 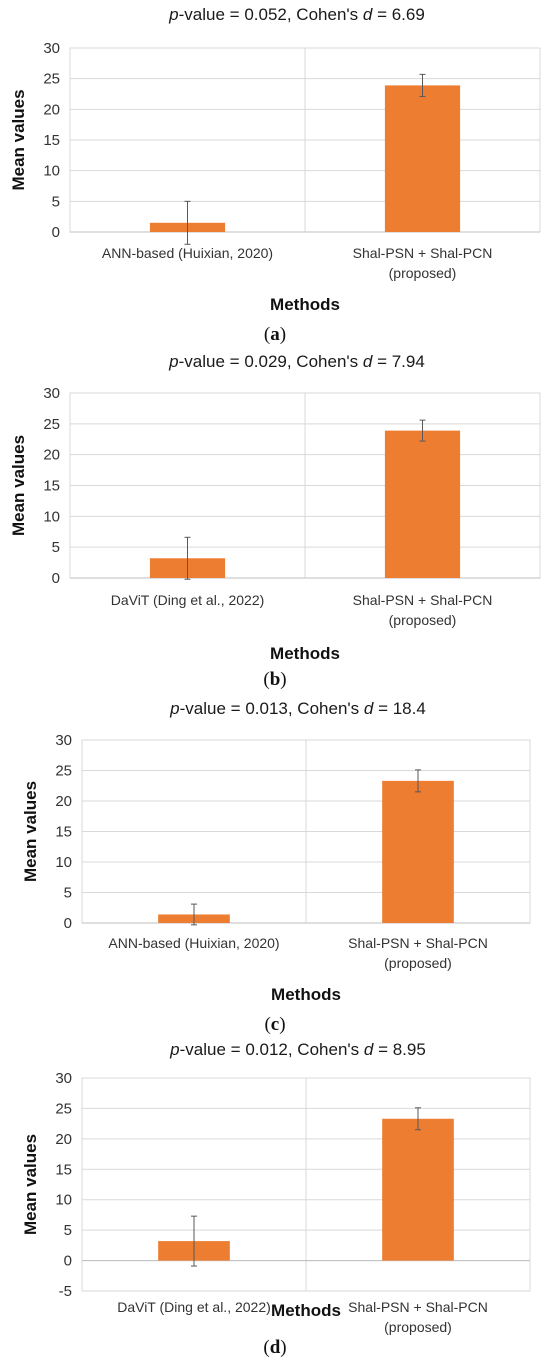 I want to click on chart-title: p-value = 0.029, Cohen's d = 7.94, so click(x=296, y=361).